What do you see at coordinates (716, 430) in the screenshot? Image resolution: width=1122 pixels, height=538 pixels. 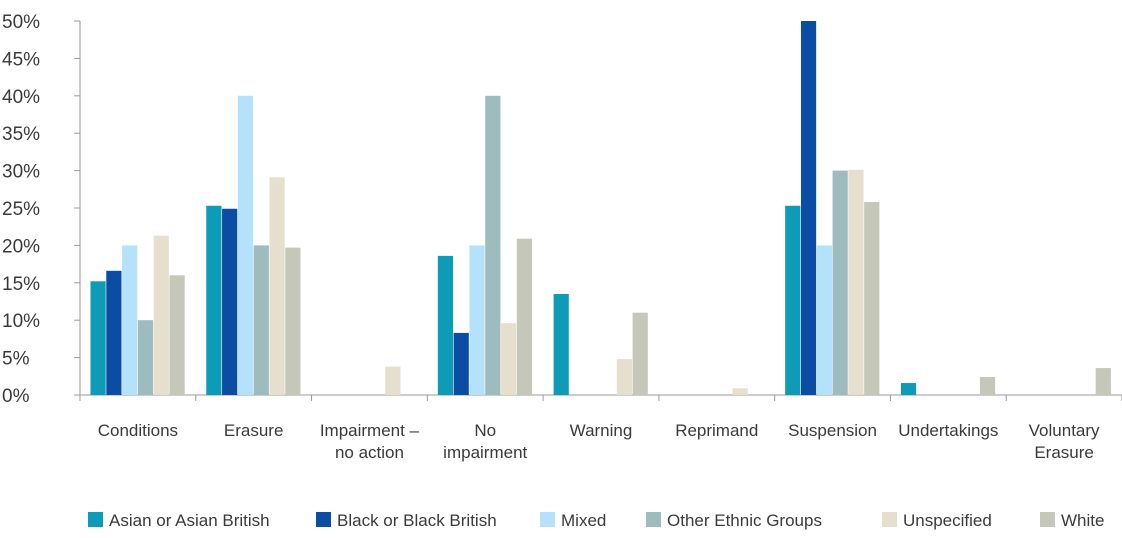 I see `category-label: Reprimand` at bounding box center [716, 430].